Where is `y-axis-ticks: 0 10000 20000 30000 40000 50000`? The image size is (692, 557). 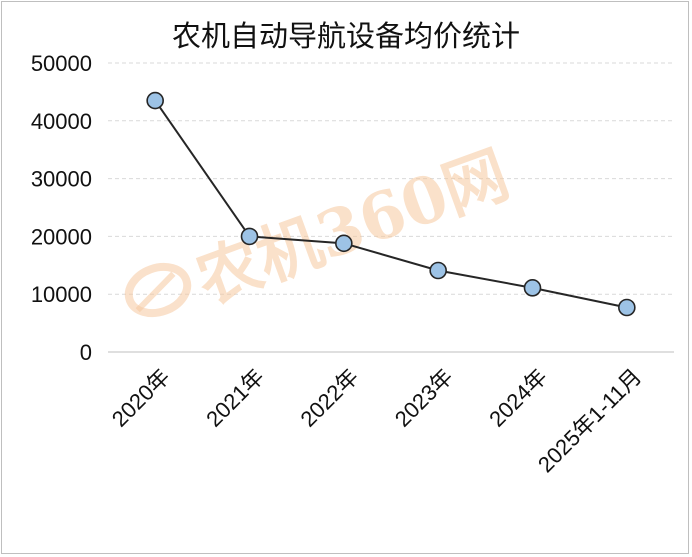 y-axis-ticks: 0 10000 20000 30000 40000 50000 is located at coordinates (61, 208).